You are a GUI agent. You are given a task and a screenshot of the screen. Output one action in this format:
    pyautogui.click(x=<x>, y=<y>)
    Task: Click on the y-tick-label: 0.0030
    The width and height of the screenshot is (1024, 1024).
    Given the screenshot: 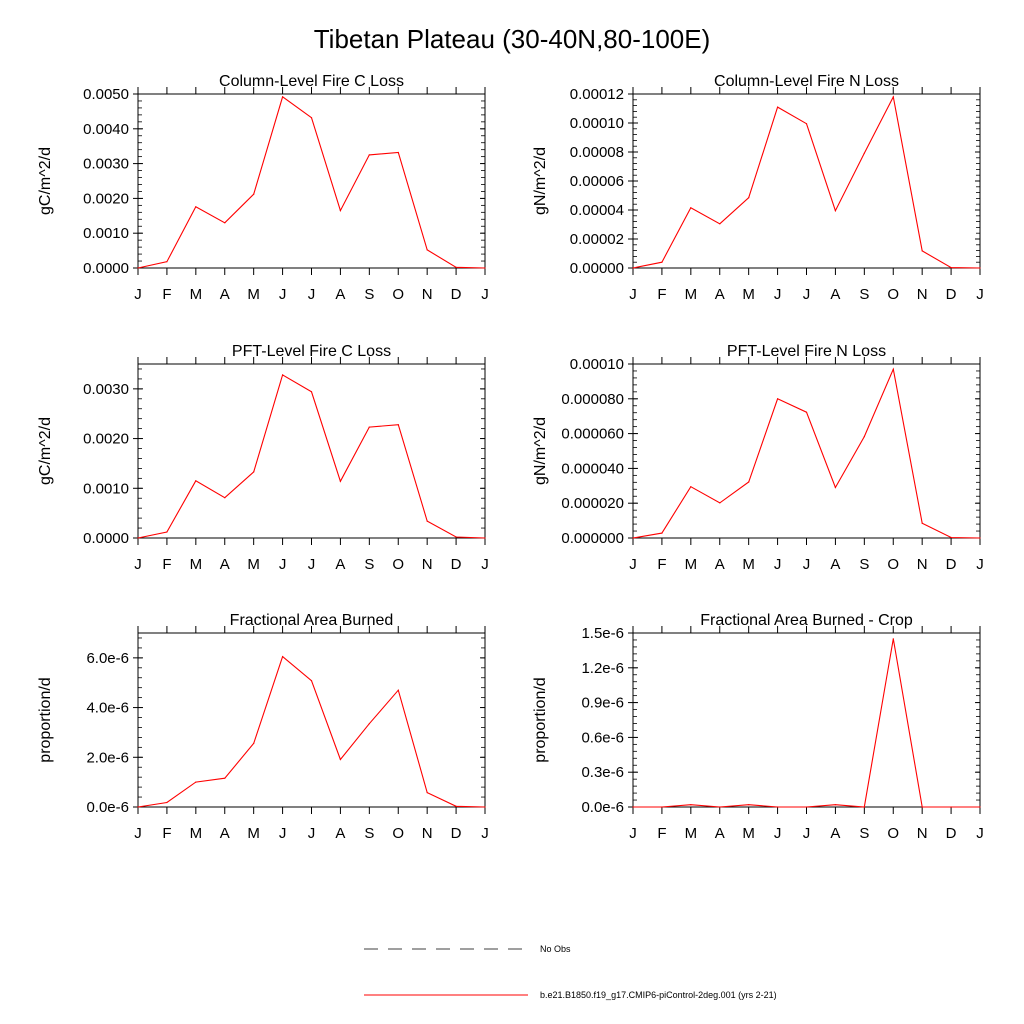 What is the action you would take?
    pyautogui.click(x=106, y=164)
    